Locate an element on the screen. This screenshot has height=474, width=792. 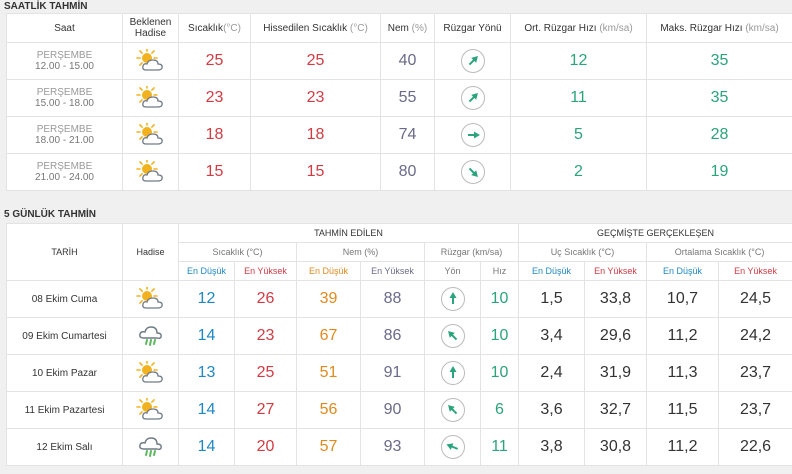
time-range: 21.00 - 24.00 is located at coordinates (64, 177).